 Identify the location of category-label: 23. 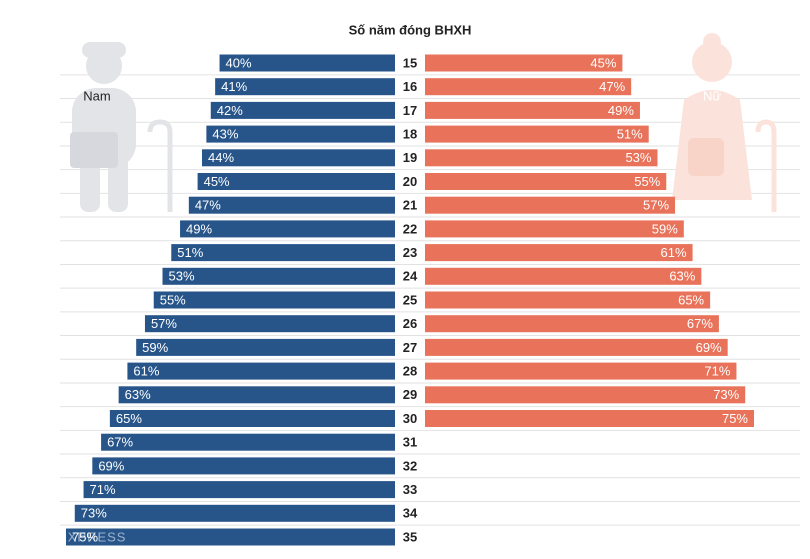
(410, 252).